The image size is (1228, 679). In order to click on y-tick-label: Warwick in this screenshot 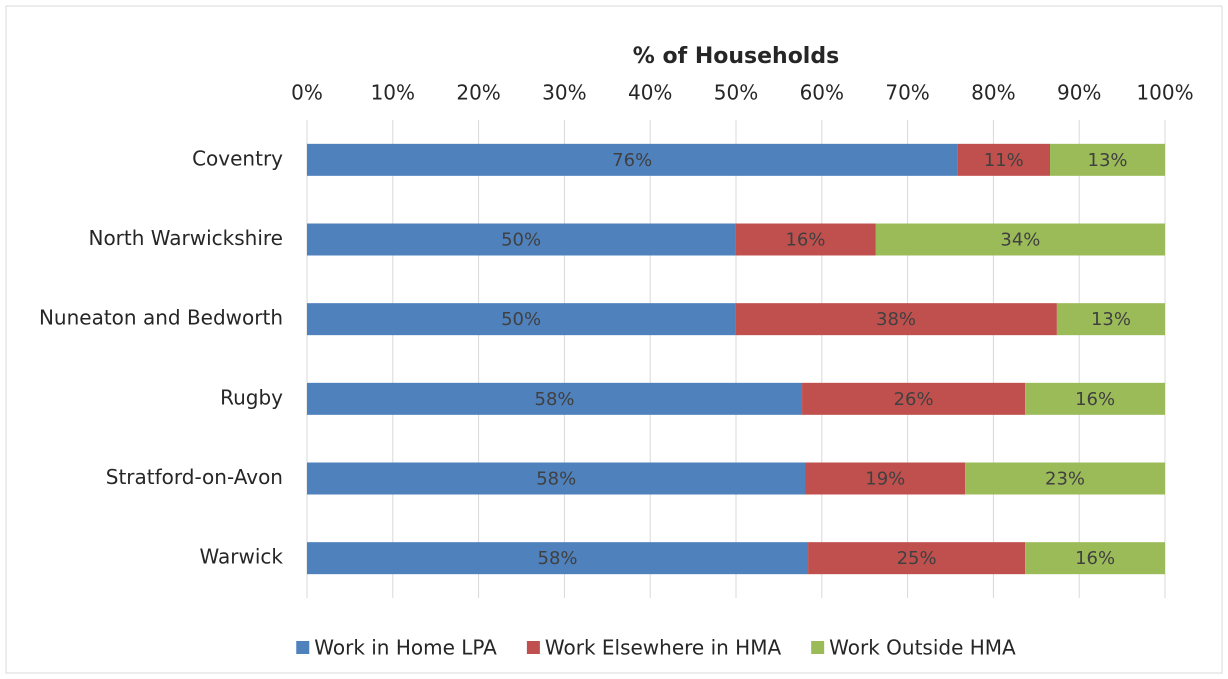, I will do `click(242, 557)`.